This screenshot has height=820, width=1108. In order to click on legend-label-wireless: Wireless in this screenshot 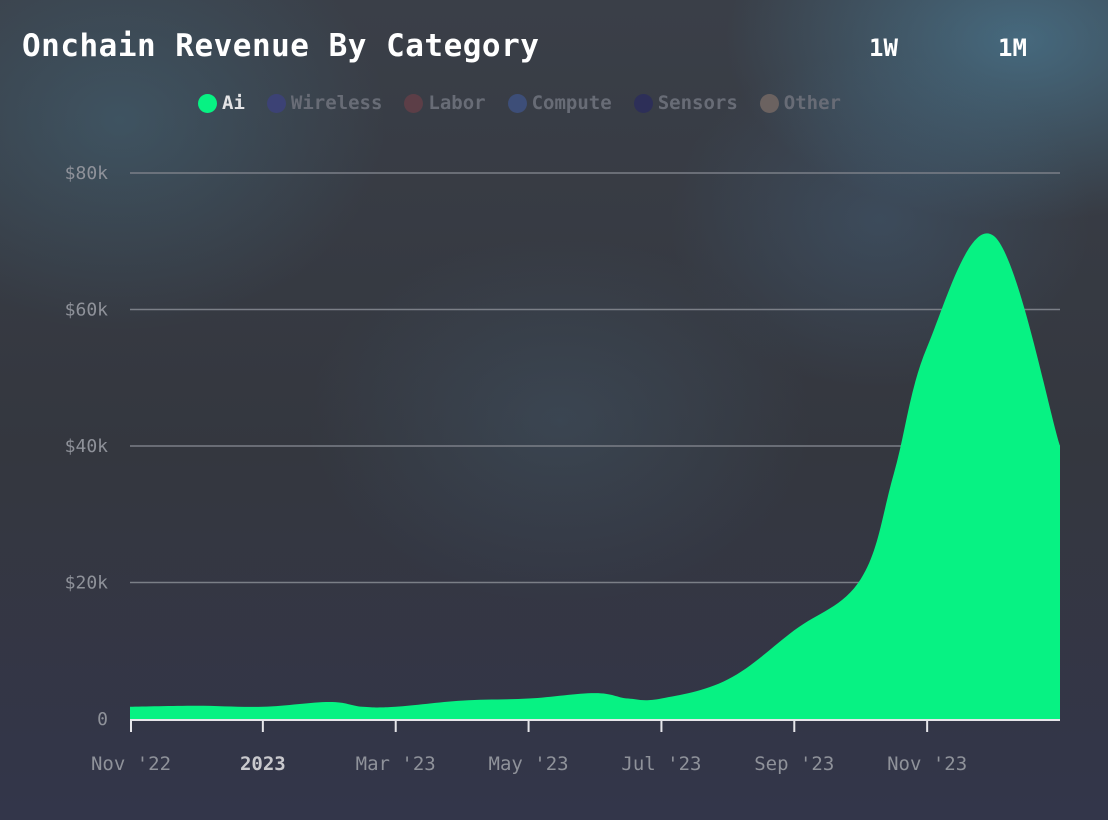, I will do `click(336, 103)`.